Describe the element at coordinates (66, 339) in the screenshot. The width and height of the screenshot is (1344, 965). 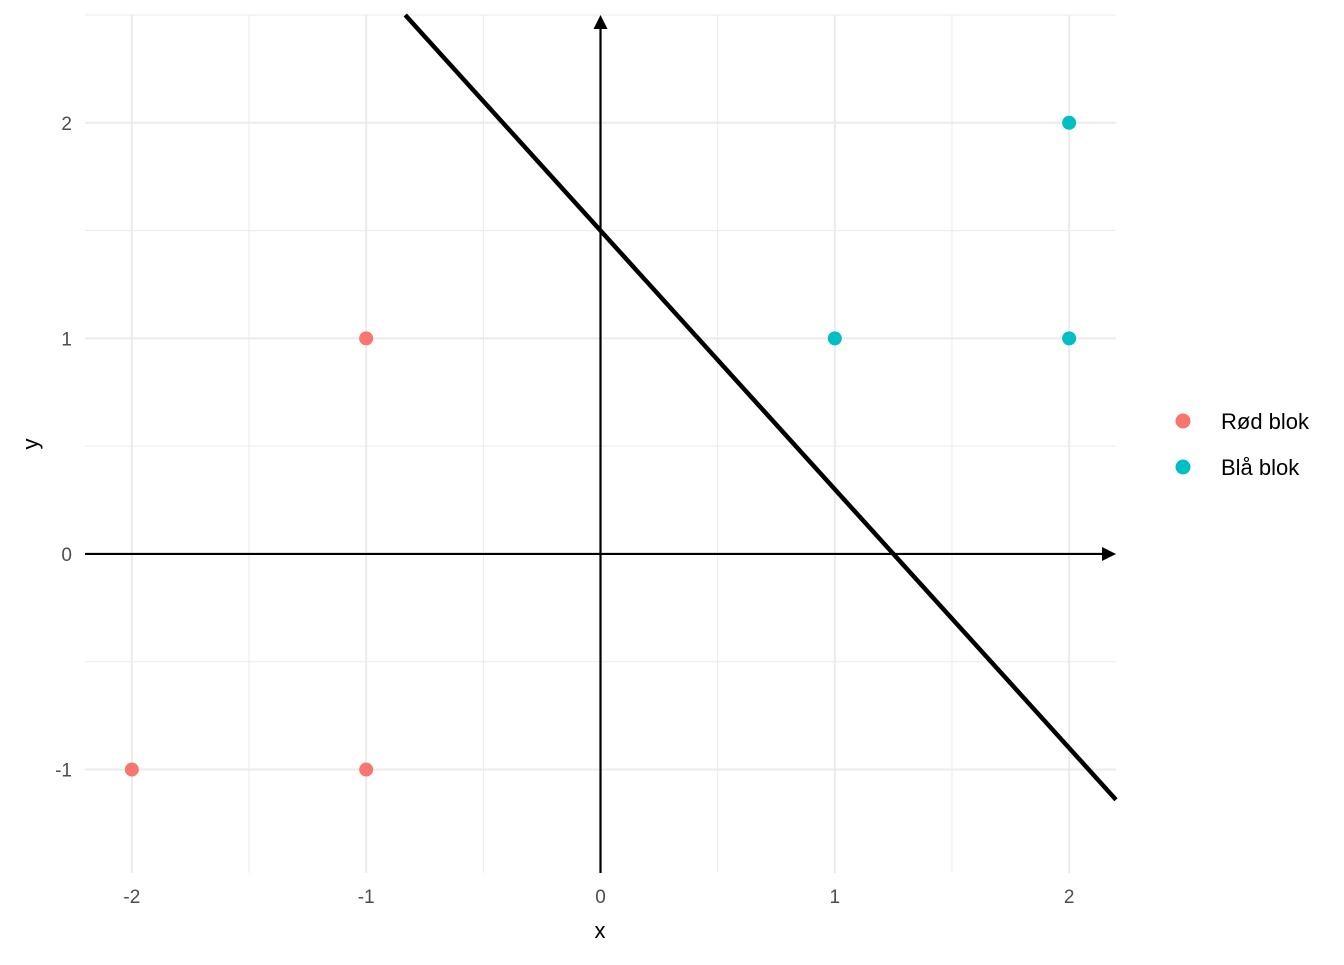
I see `y-tick-label: 1` at that location.